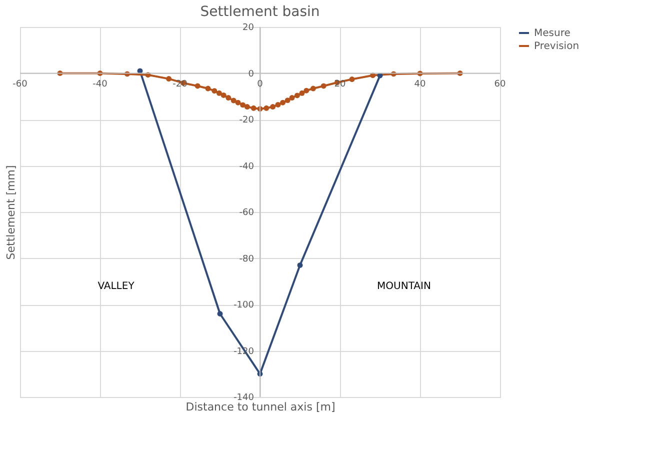  What do you see at coordinates (404, 286) in the screenshot?
I see `annotation: MOUNTAIN` at bounding box center [404, 286].